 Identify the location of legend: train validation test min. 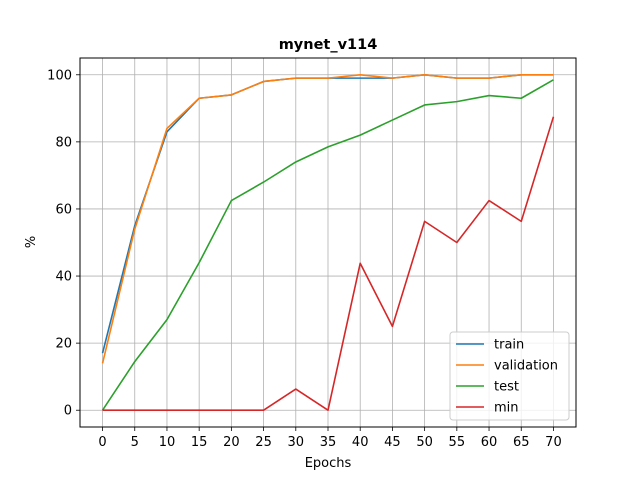
(509, 376).